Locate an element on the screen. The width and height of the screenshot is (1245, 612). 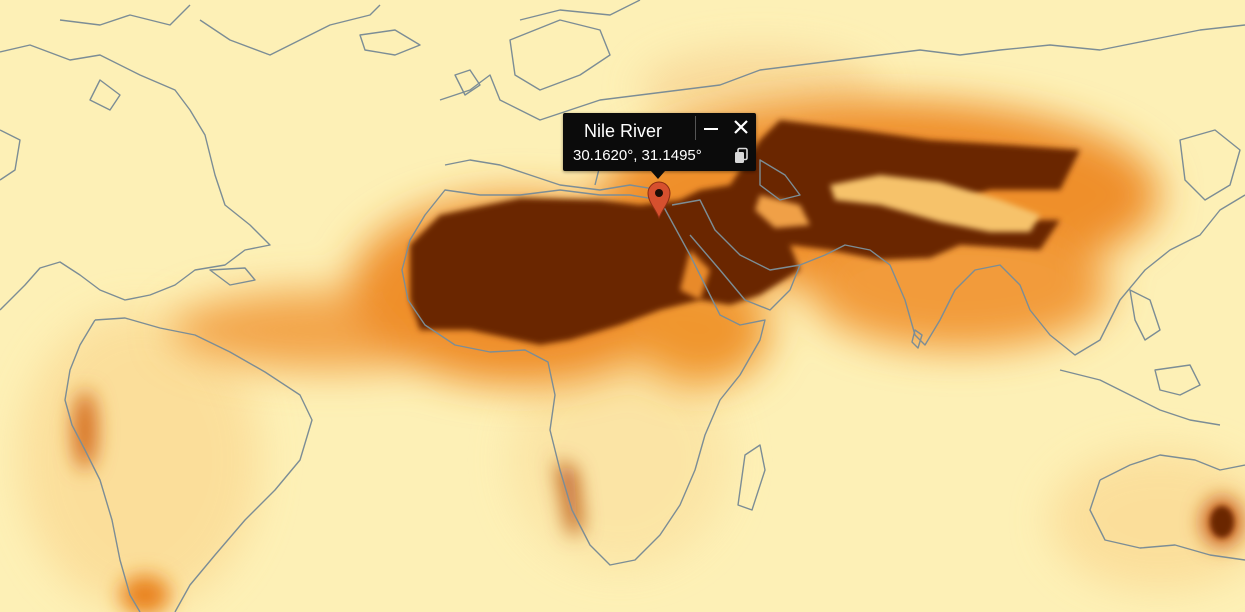
close-button is located at coordinates (741, 128).